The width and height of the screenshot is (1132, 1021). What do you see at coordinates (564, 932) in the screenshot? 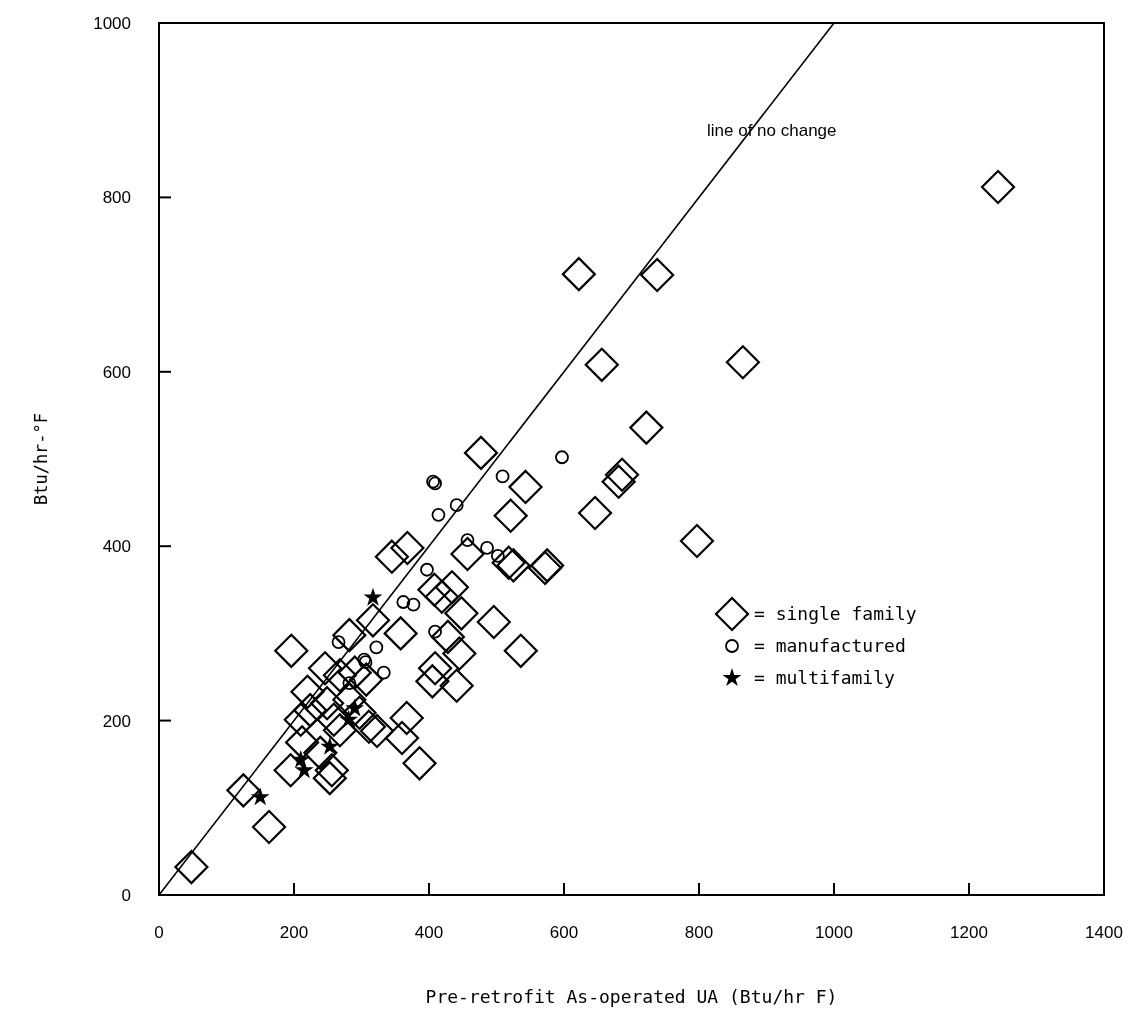
I see `x-tick-label: 600` at bounding box center [564, 932].